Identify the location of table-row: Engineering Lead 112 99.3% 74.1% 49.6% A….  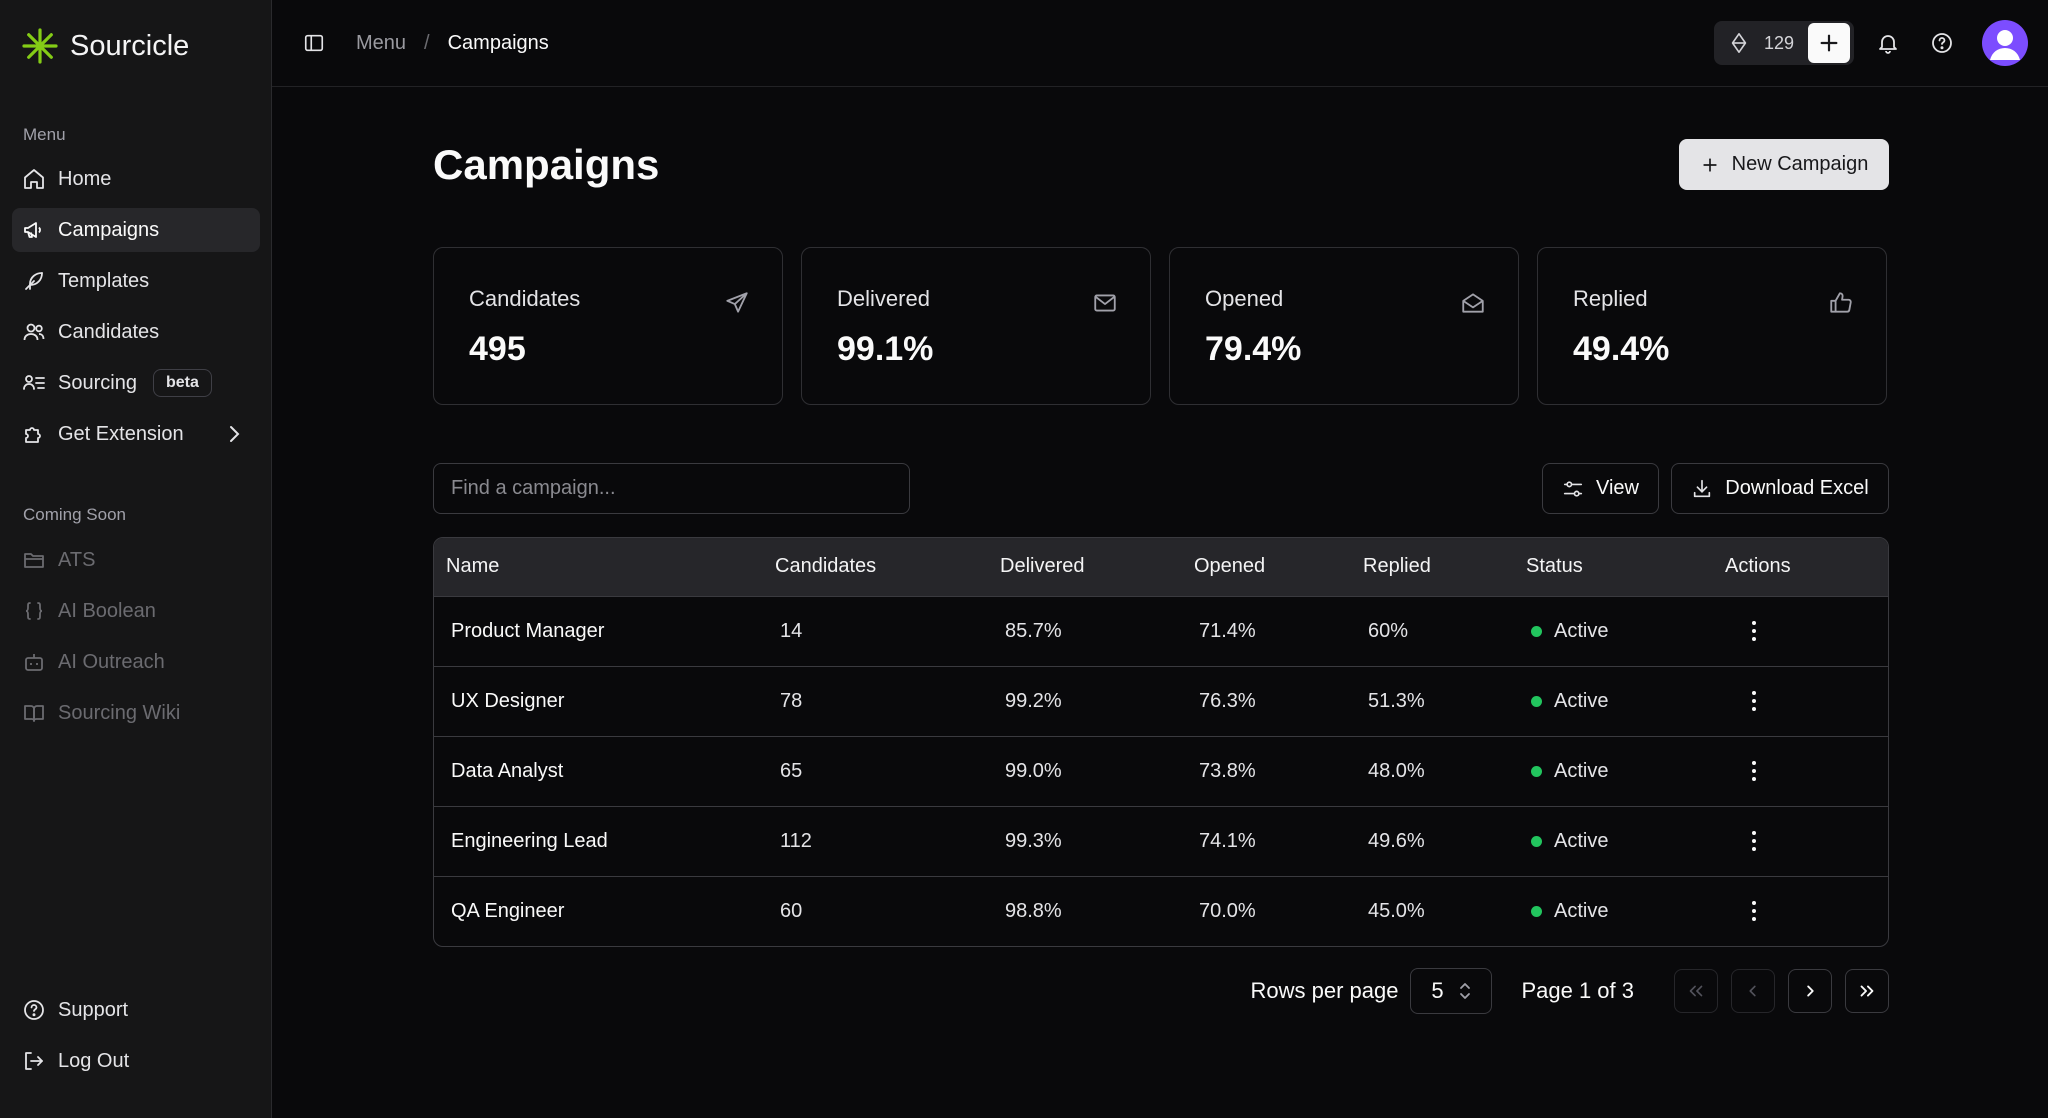
(1161, 841).